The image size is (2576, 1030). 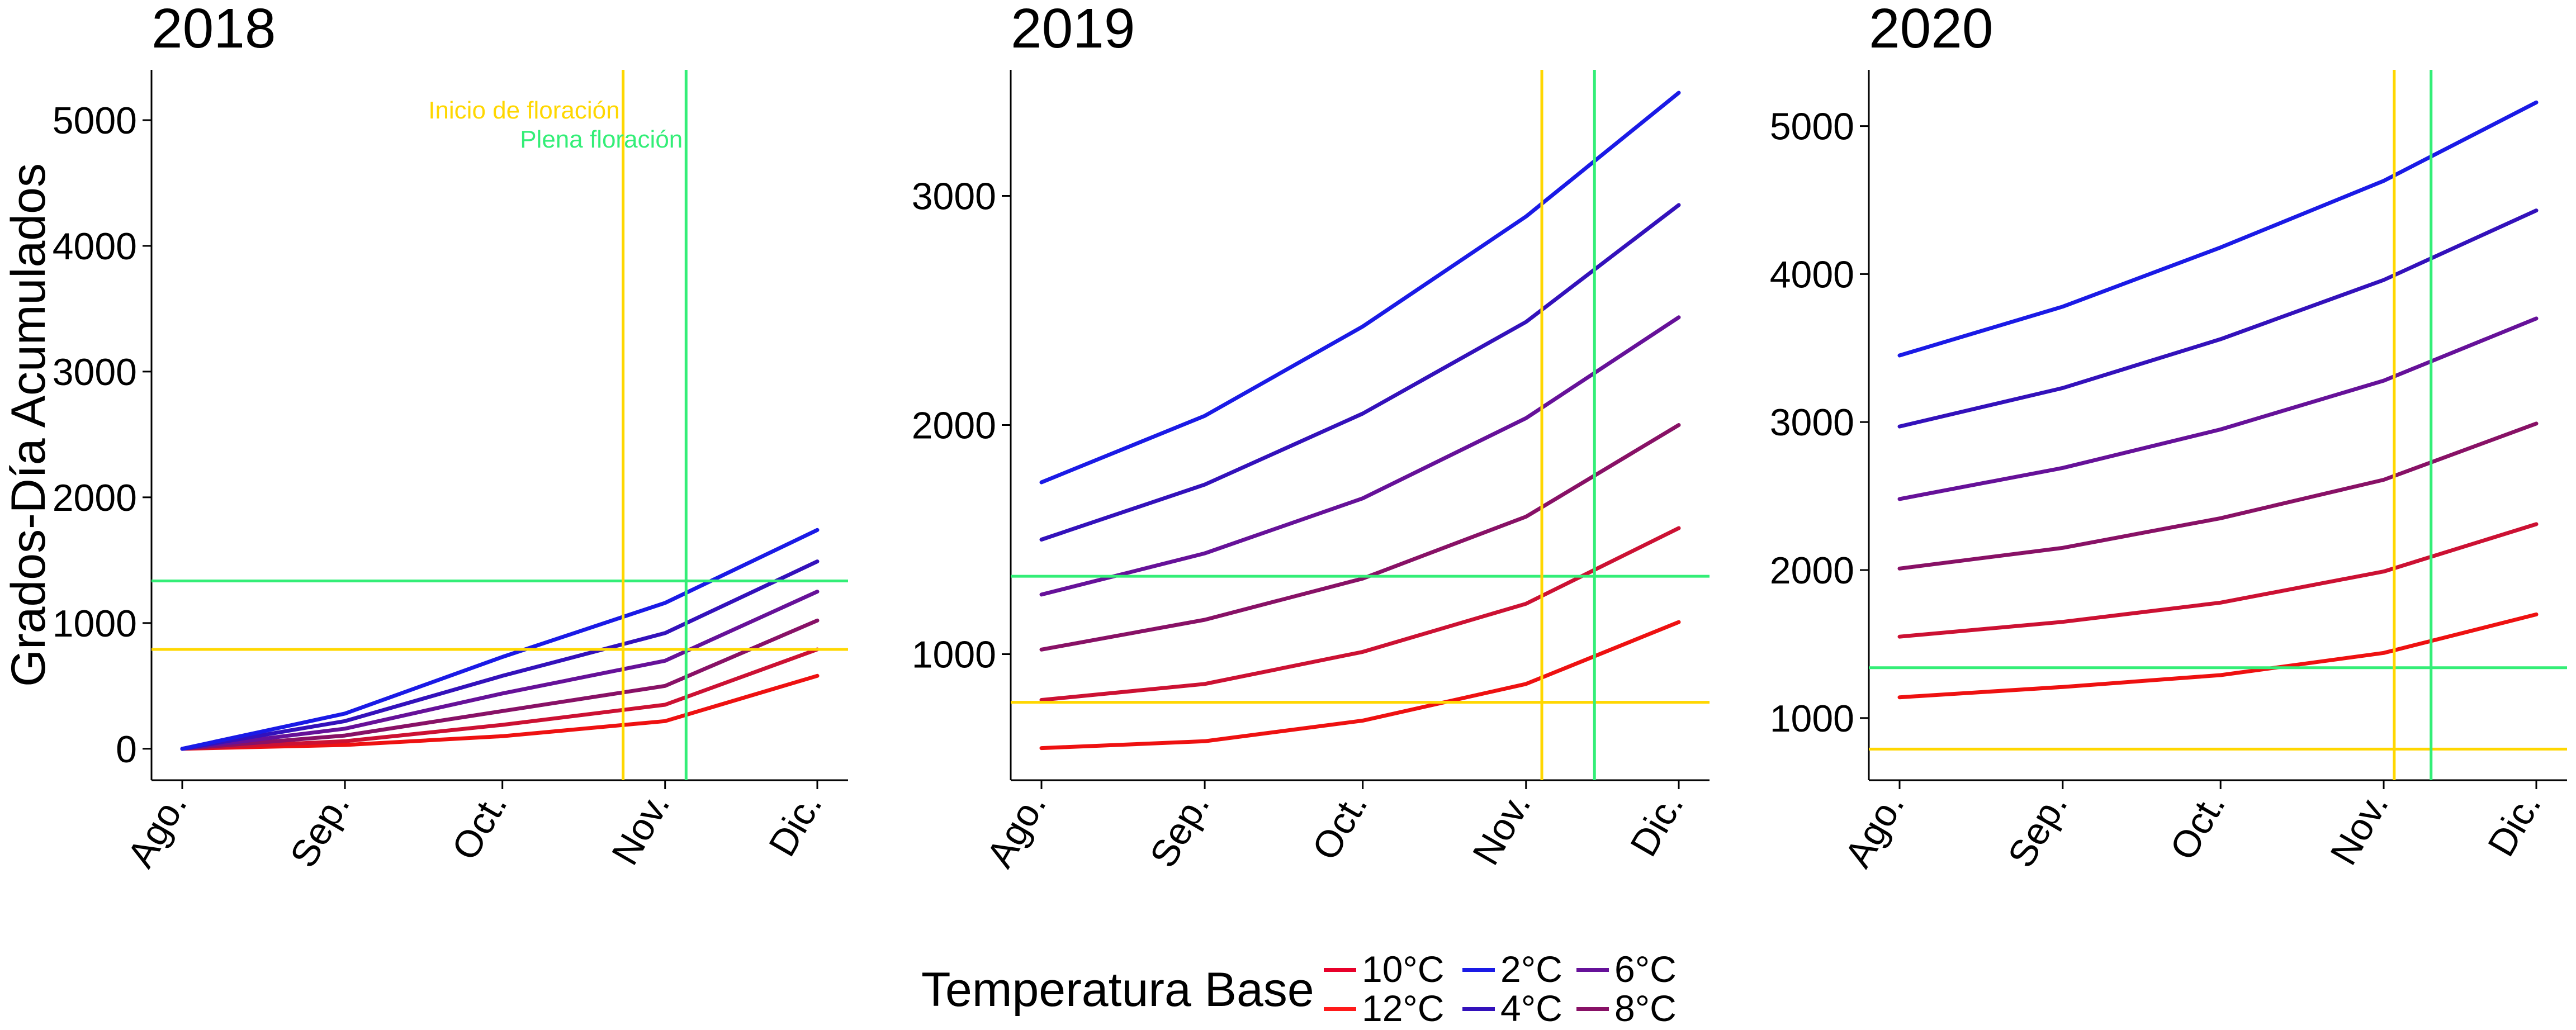 I want to click on panel-title: 2020, so click(x=1931, y=30).